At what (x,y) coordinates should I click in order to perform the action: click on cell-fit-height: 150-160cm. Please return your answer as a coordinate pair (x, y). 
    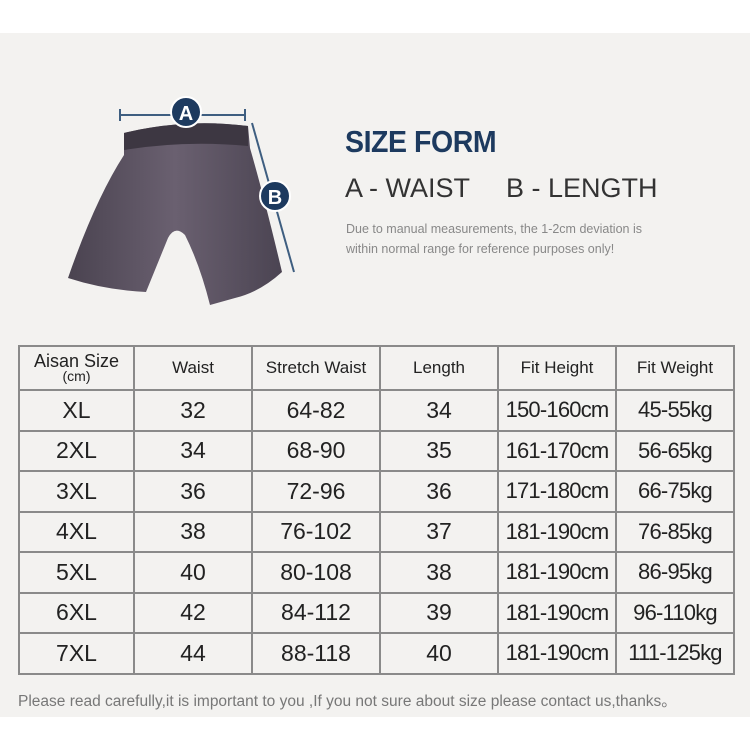
    Looking at the image, I should click on (557, 410).